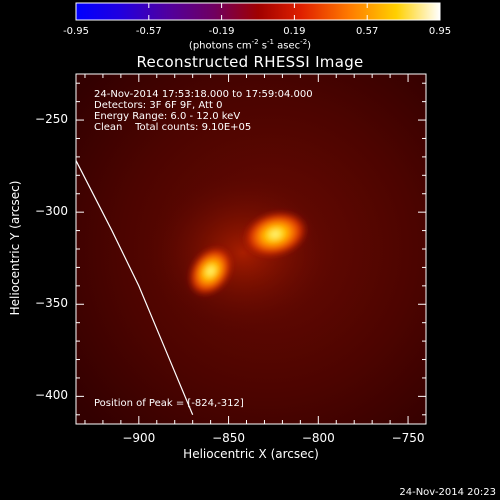 Image resolution: width=500 pixels, height=500 pixels. I want to click on y-axis-label: Heliocentric Y (arcsec), so click(15, 248).